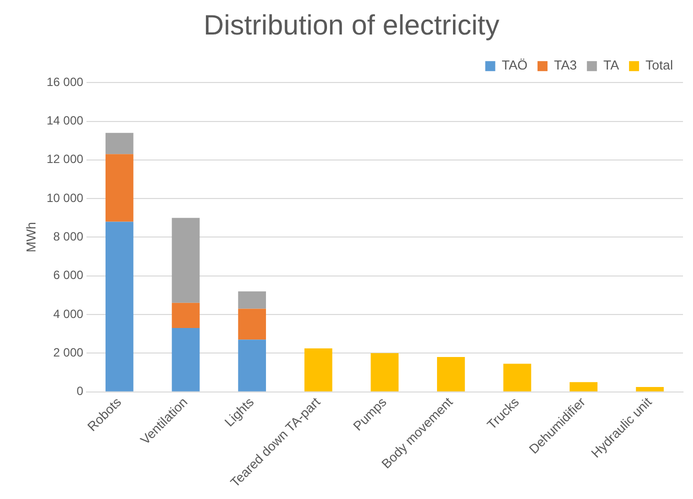 Image resolution: width=693 pixels, height=499 pixels. Describe the element at coordinates (611, 65) in the screenshot. I see `legend-label: TA` at that location.